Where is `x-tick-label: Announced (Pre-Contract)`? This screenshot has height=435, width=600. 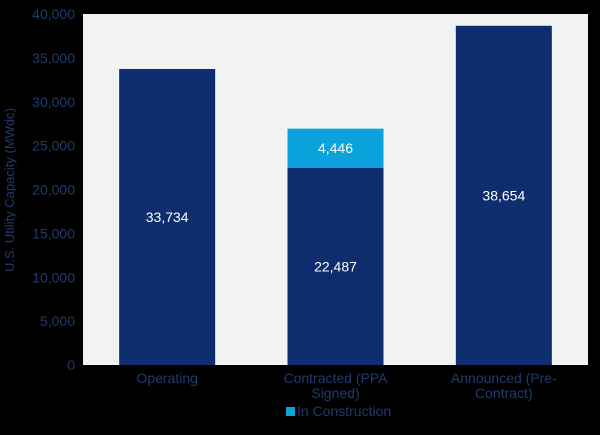
x-tick-label: Announced (Pre-Contract) is located at coordinates (504, 385).